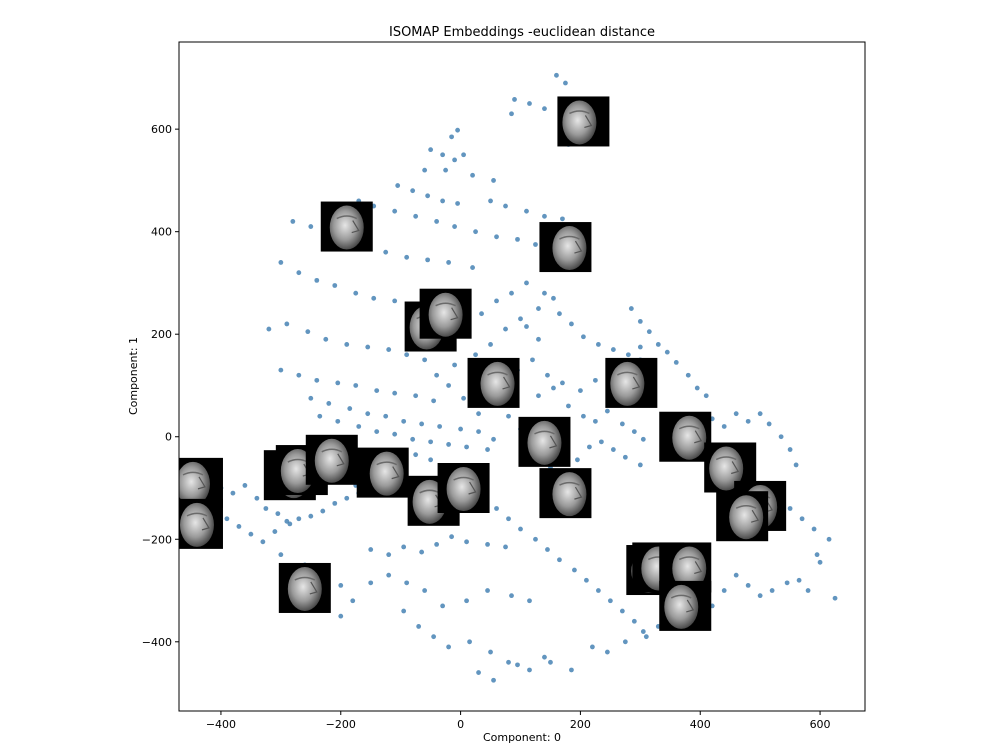  What do you see at coordinates (221, 724) in the screenshot?
I see `x-tick-label: −400` at bounding box center [221, 724].